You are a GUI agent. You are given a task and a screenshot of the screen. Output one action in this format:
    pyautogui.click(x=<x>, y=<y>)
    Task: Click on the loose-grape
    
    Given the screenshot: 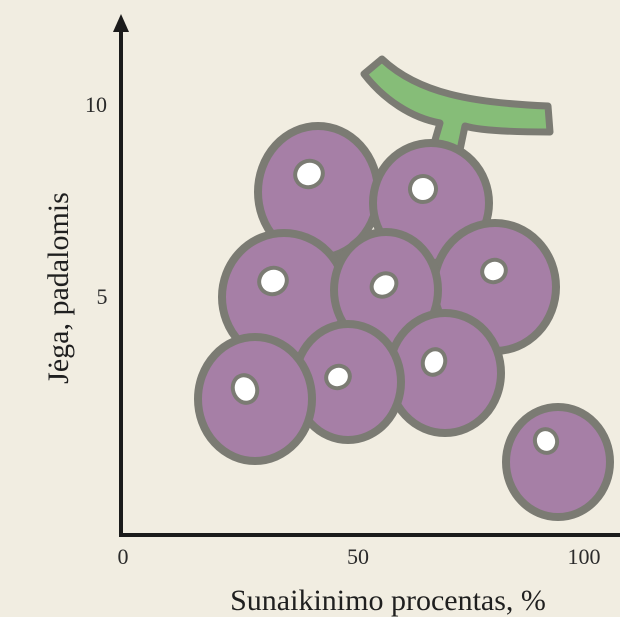 What is the action you would take?
    pyautogui.click(x=558, y=462)
    